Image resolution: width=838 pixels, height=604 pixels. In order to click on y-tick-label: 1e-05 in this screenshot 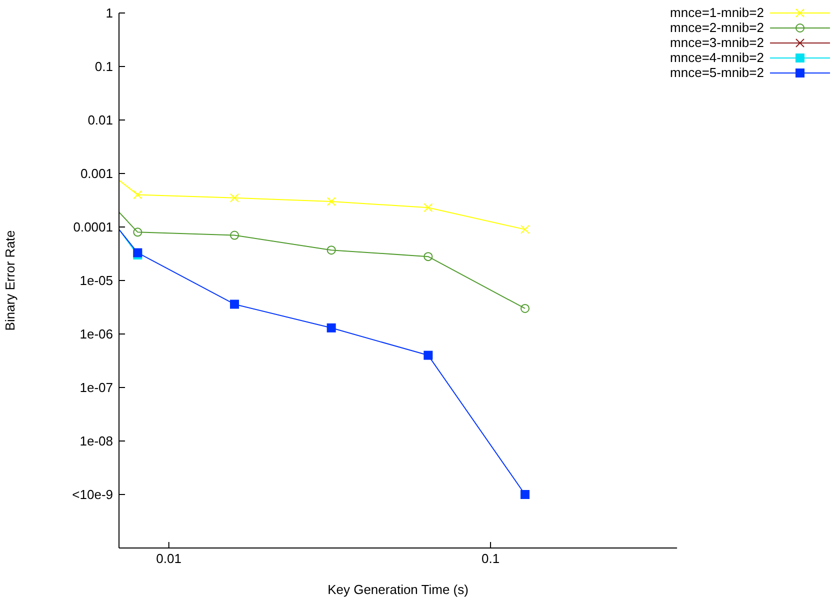, I will do `click(96, 280)`.